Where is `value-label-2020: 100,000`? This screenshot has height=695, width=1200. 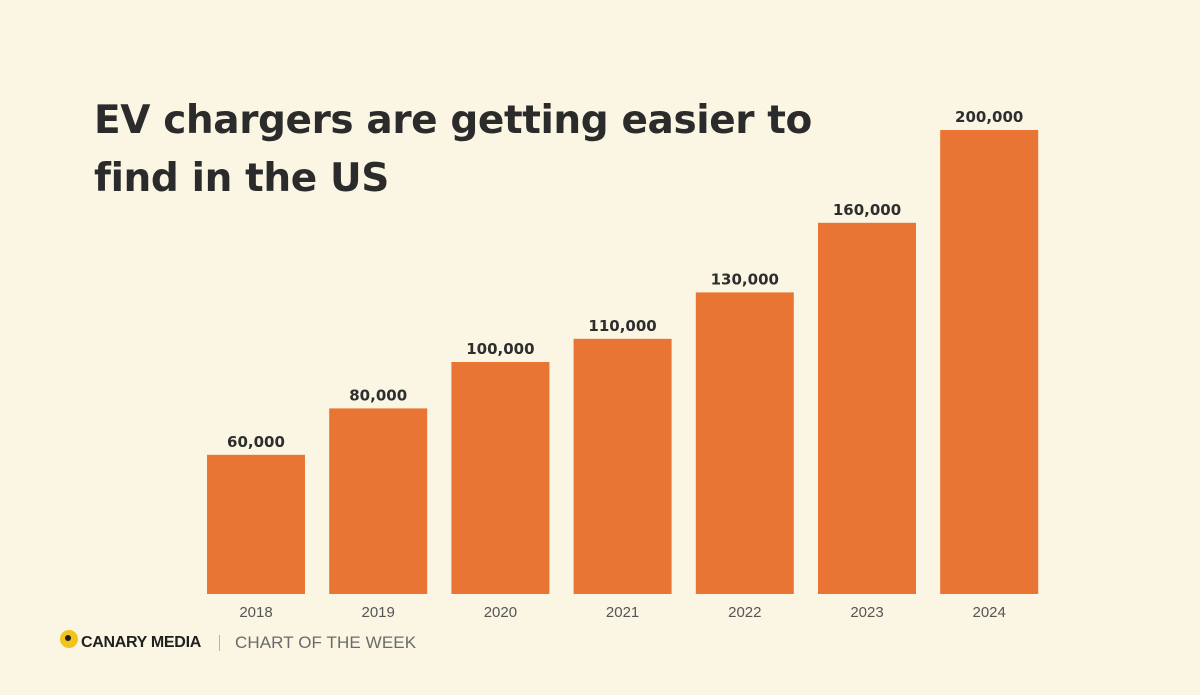 value-label-2020: 100,000 is located at coordinates (500, 349).